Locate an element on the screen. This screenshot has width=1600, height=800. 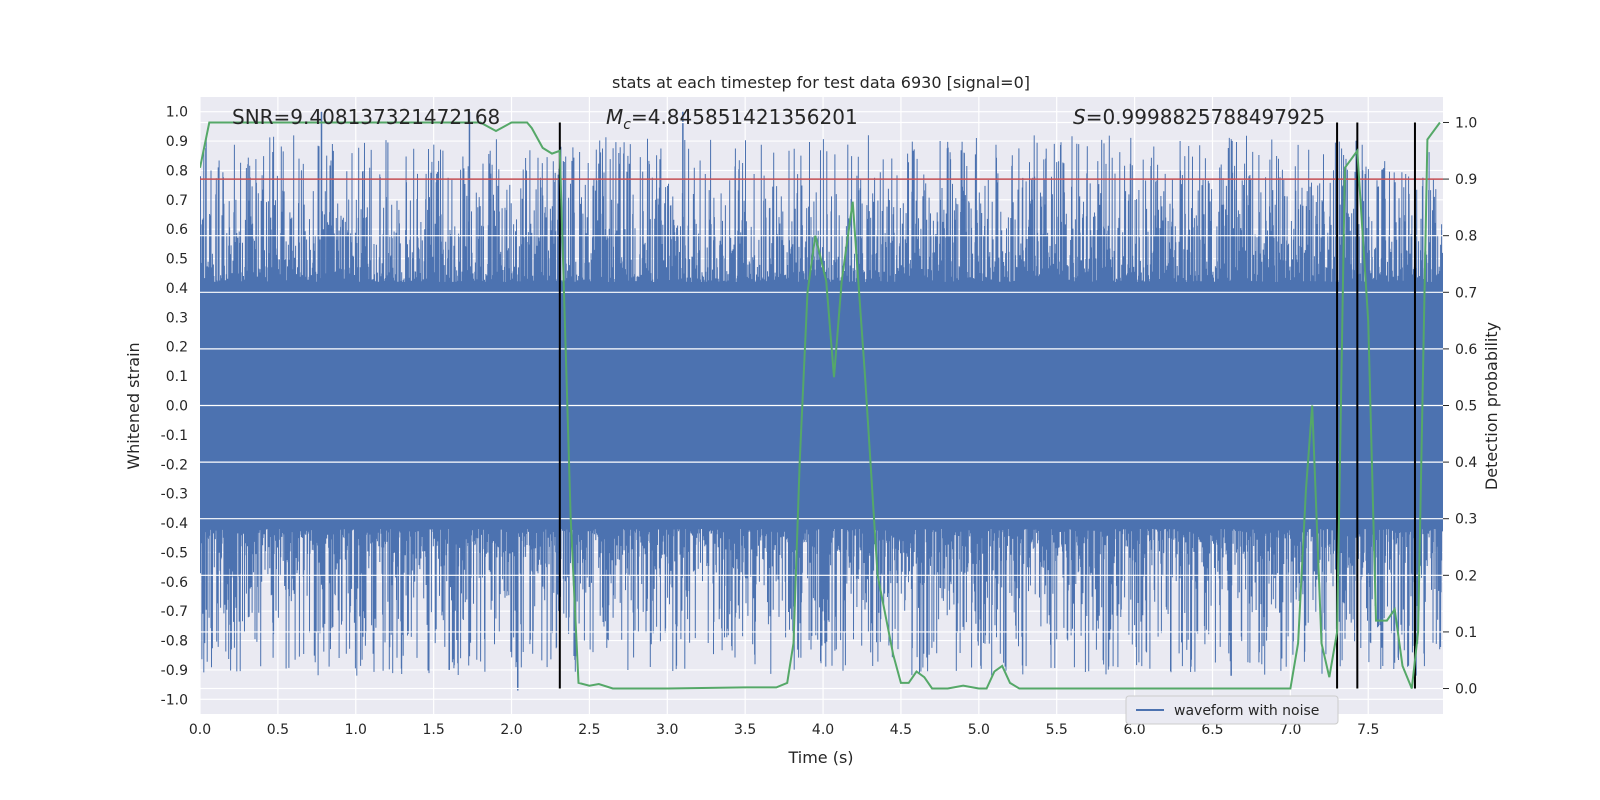
x-tick-label: 1.0 is located at coordinates (356, 730).